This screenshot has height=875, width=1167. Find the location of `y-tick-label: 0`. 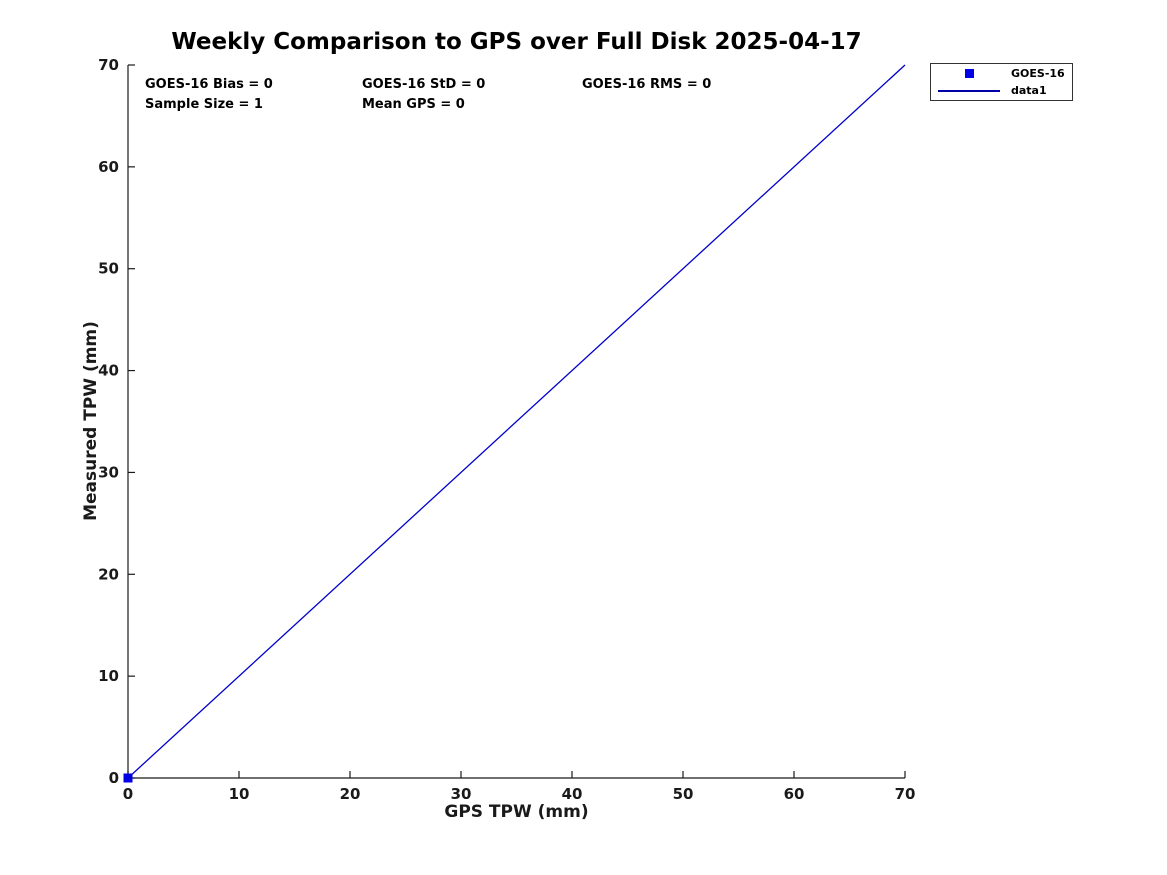

y-tick-label: 0 is located at coordinates (114, 778).